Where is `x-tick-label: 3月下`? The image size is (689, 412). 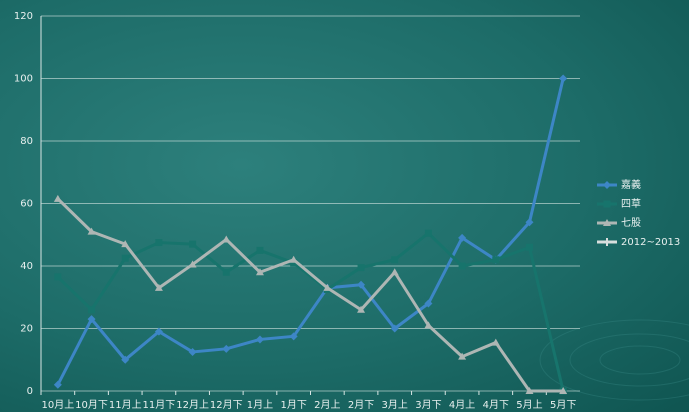 x-tick-label: 3月下 is located at coordinates (428, 405).